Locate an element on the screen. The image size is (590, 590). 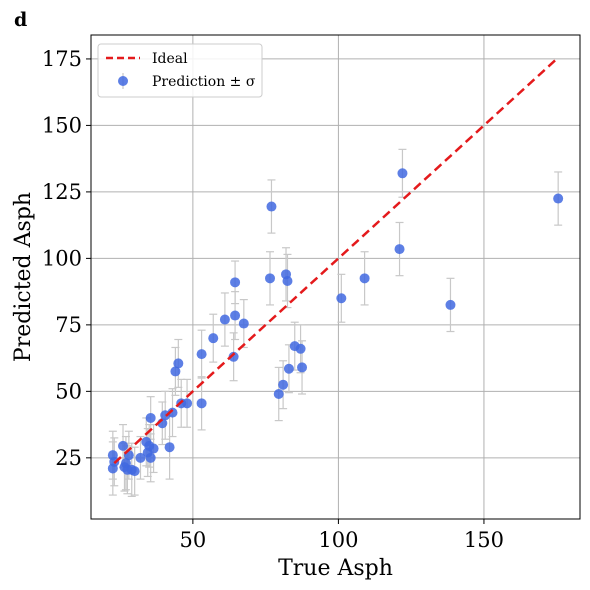
x-tick-label: 150 is located at coordinates (484, 540).